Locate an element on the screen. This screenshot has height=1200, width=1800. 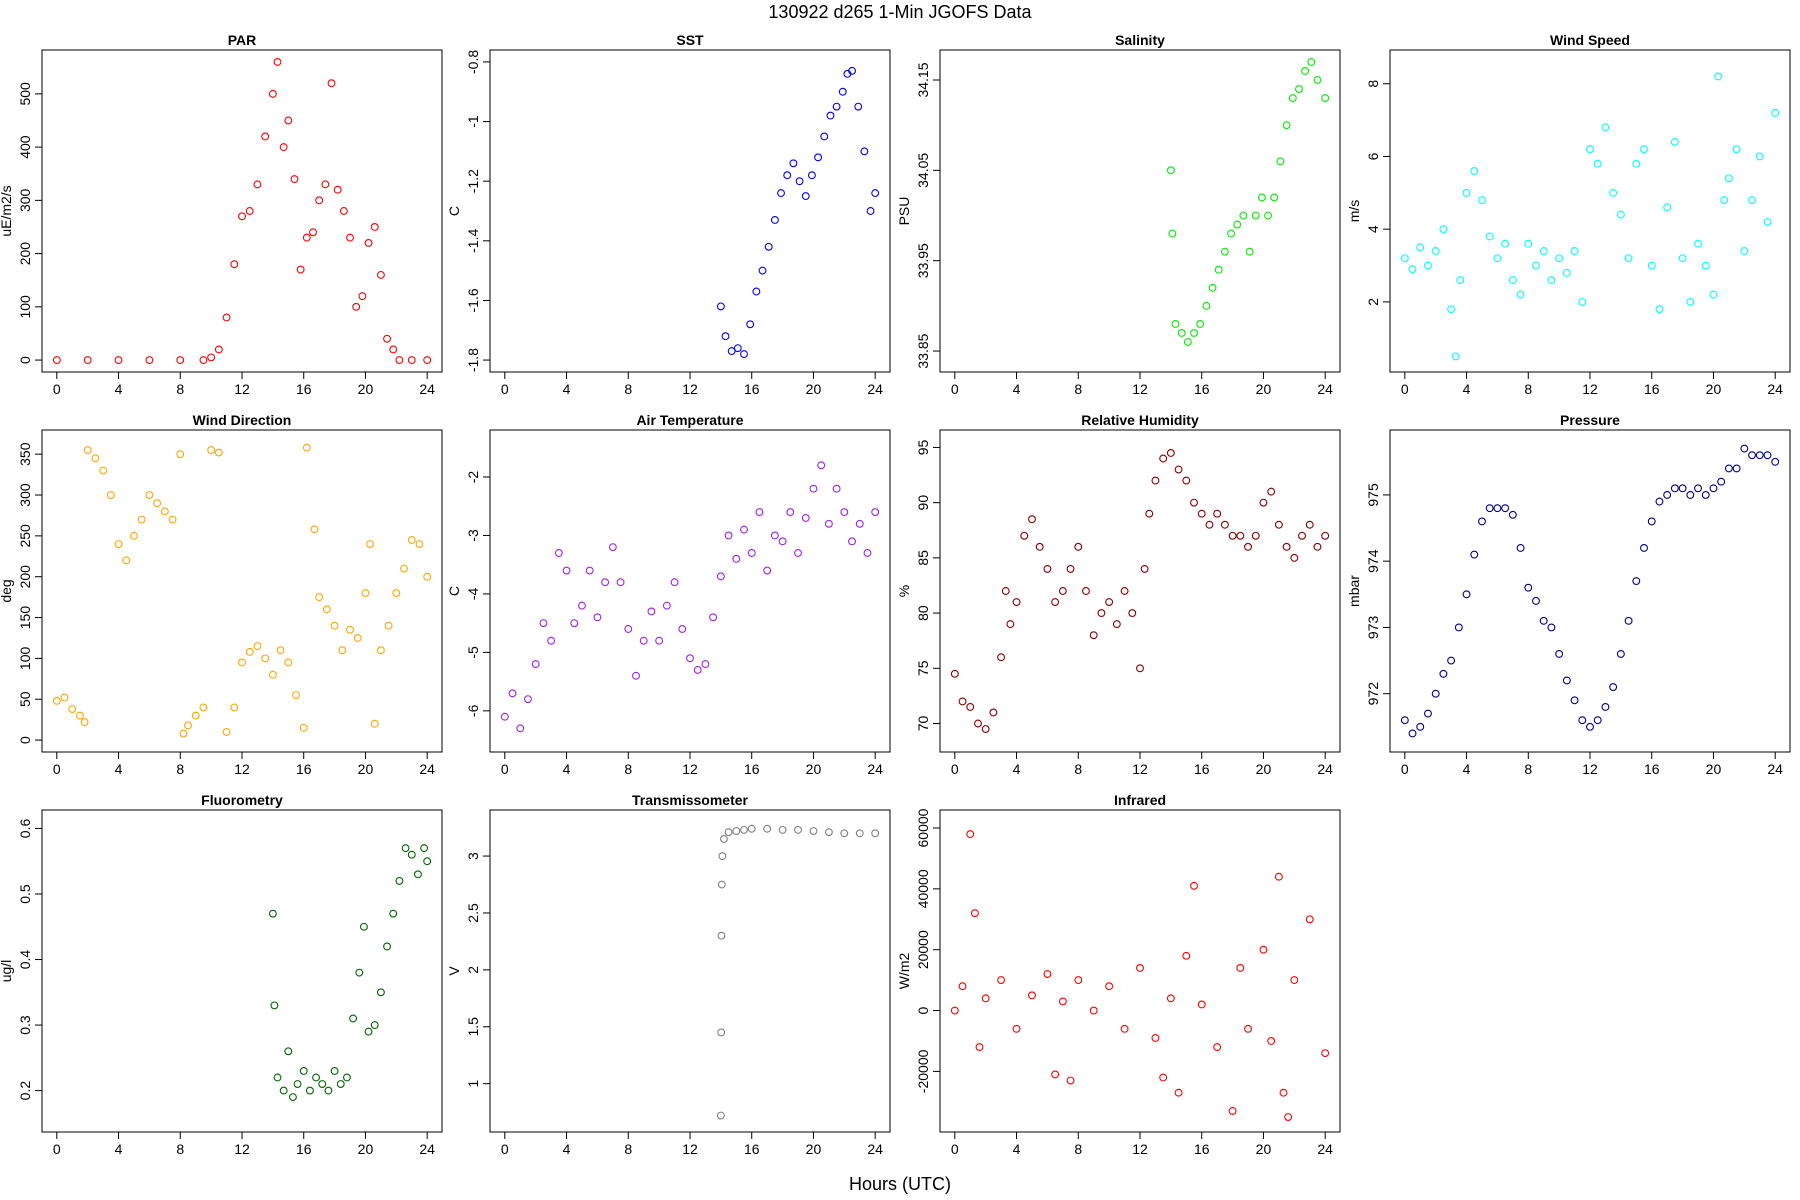
panel-title: Transmissometer is located at coordinates (690, 800).